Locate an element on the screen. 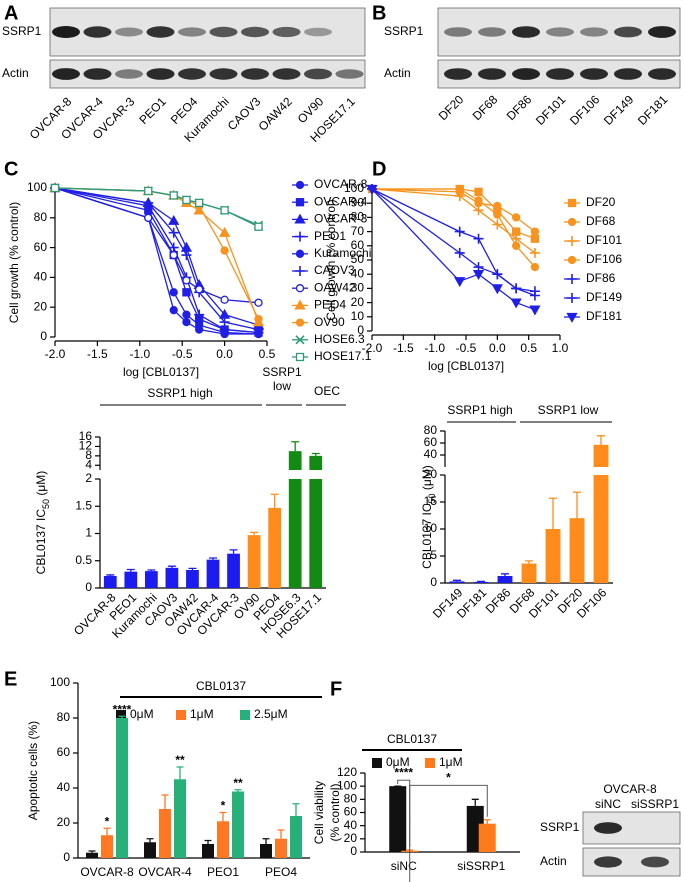  group-label: OEC is located at coordinates (327, 391).